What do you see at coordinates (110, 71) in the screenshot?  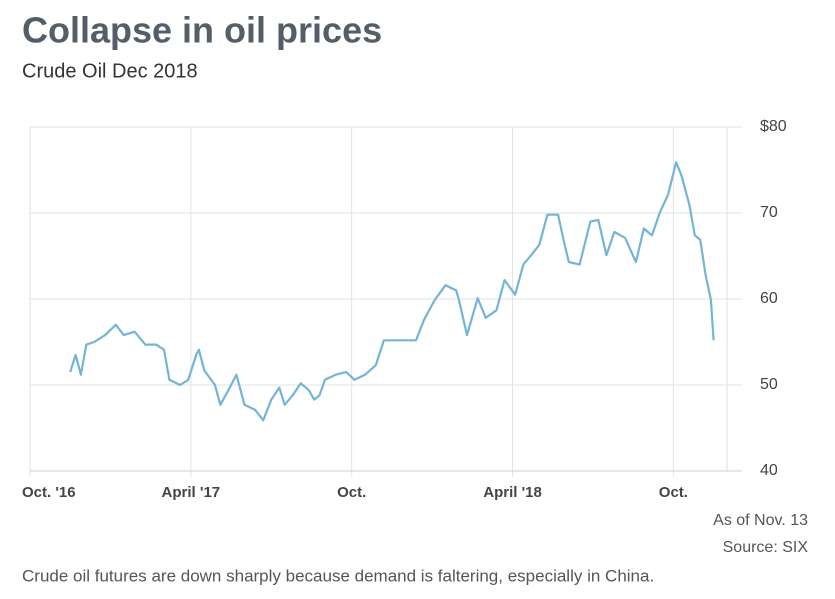 I see `chart-subtitle: Crude Oil Dec 2018` at bounding box center [110, 71].